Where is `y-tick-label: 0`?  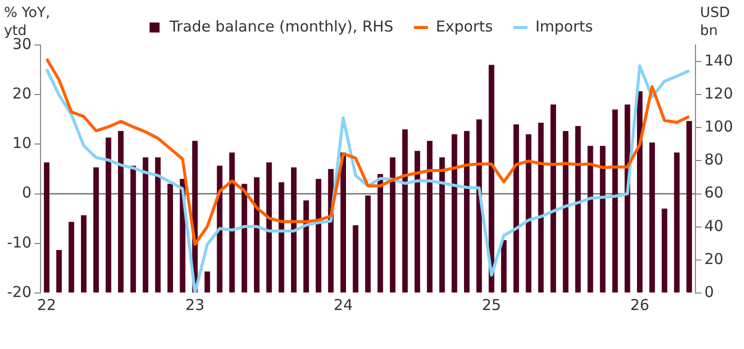 y-tick-label: 0 is located at coordinates (27, 193).